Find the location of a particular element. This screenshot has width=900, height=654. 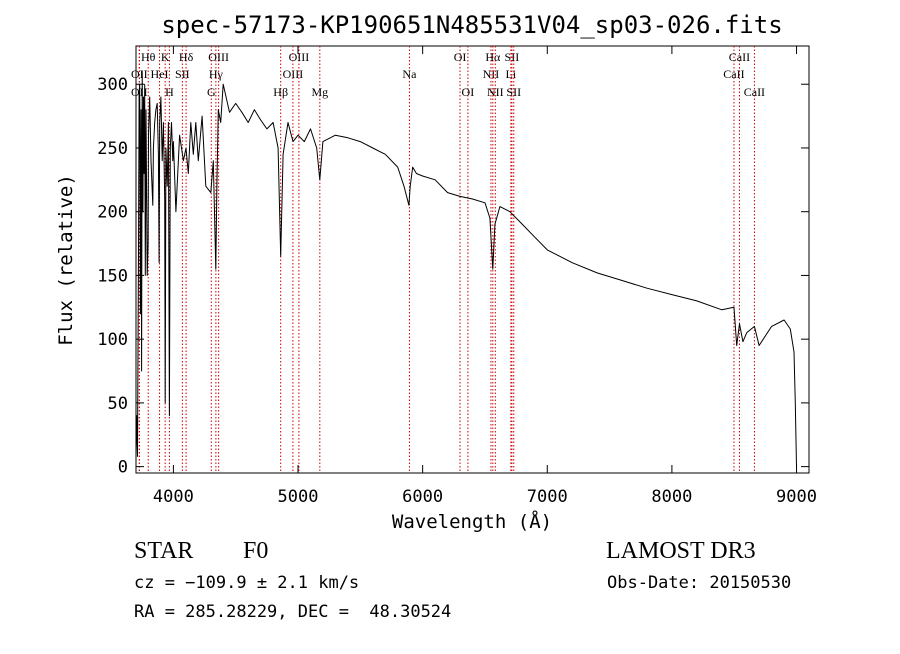

line-marker-label: HeI is located at coordinates (160, 74).